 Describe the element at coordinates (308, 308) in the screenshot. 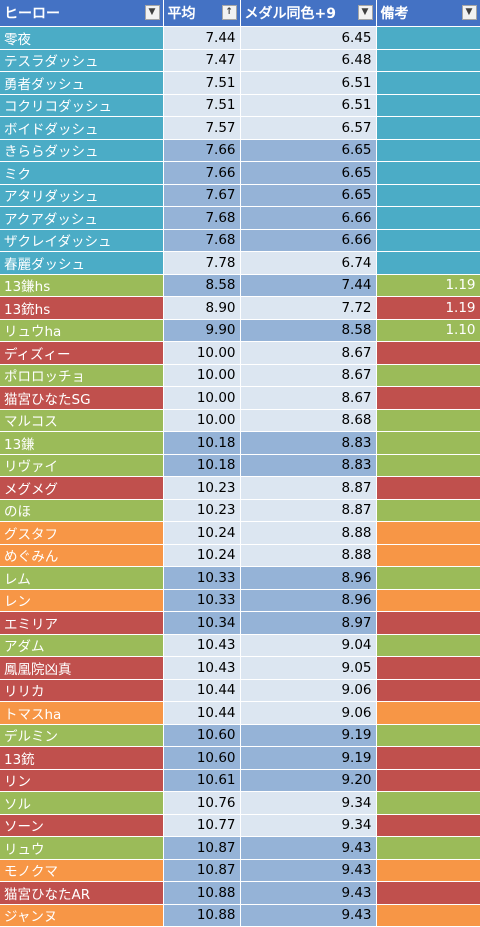

I see `medal-cell: 7.72` at that location.